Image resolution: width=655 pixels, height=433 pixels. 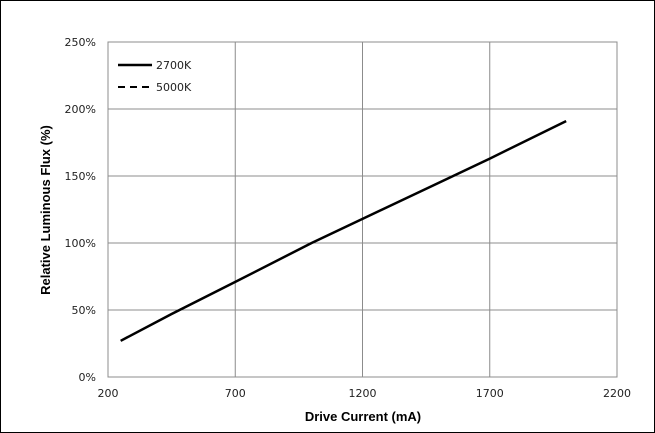 What do you see at coordinates (158, 73) in the screenshot?
I see `legend: 2700K 5000K` at bounding box center [158, 73].